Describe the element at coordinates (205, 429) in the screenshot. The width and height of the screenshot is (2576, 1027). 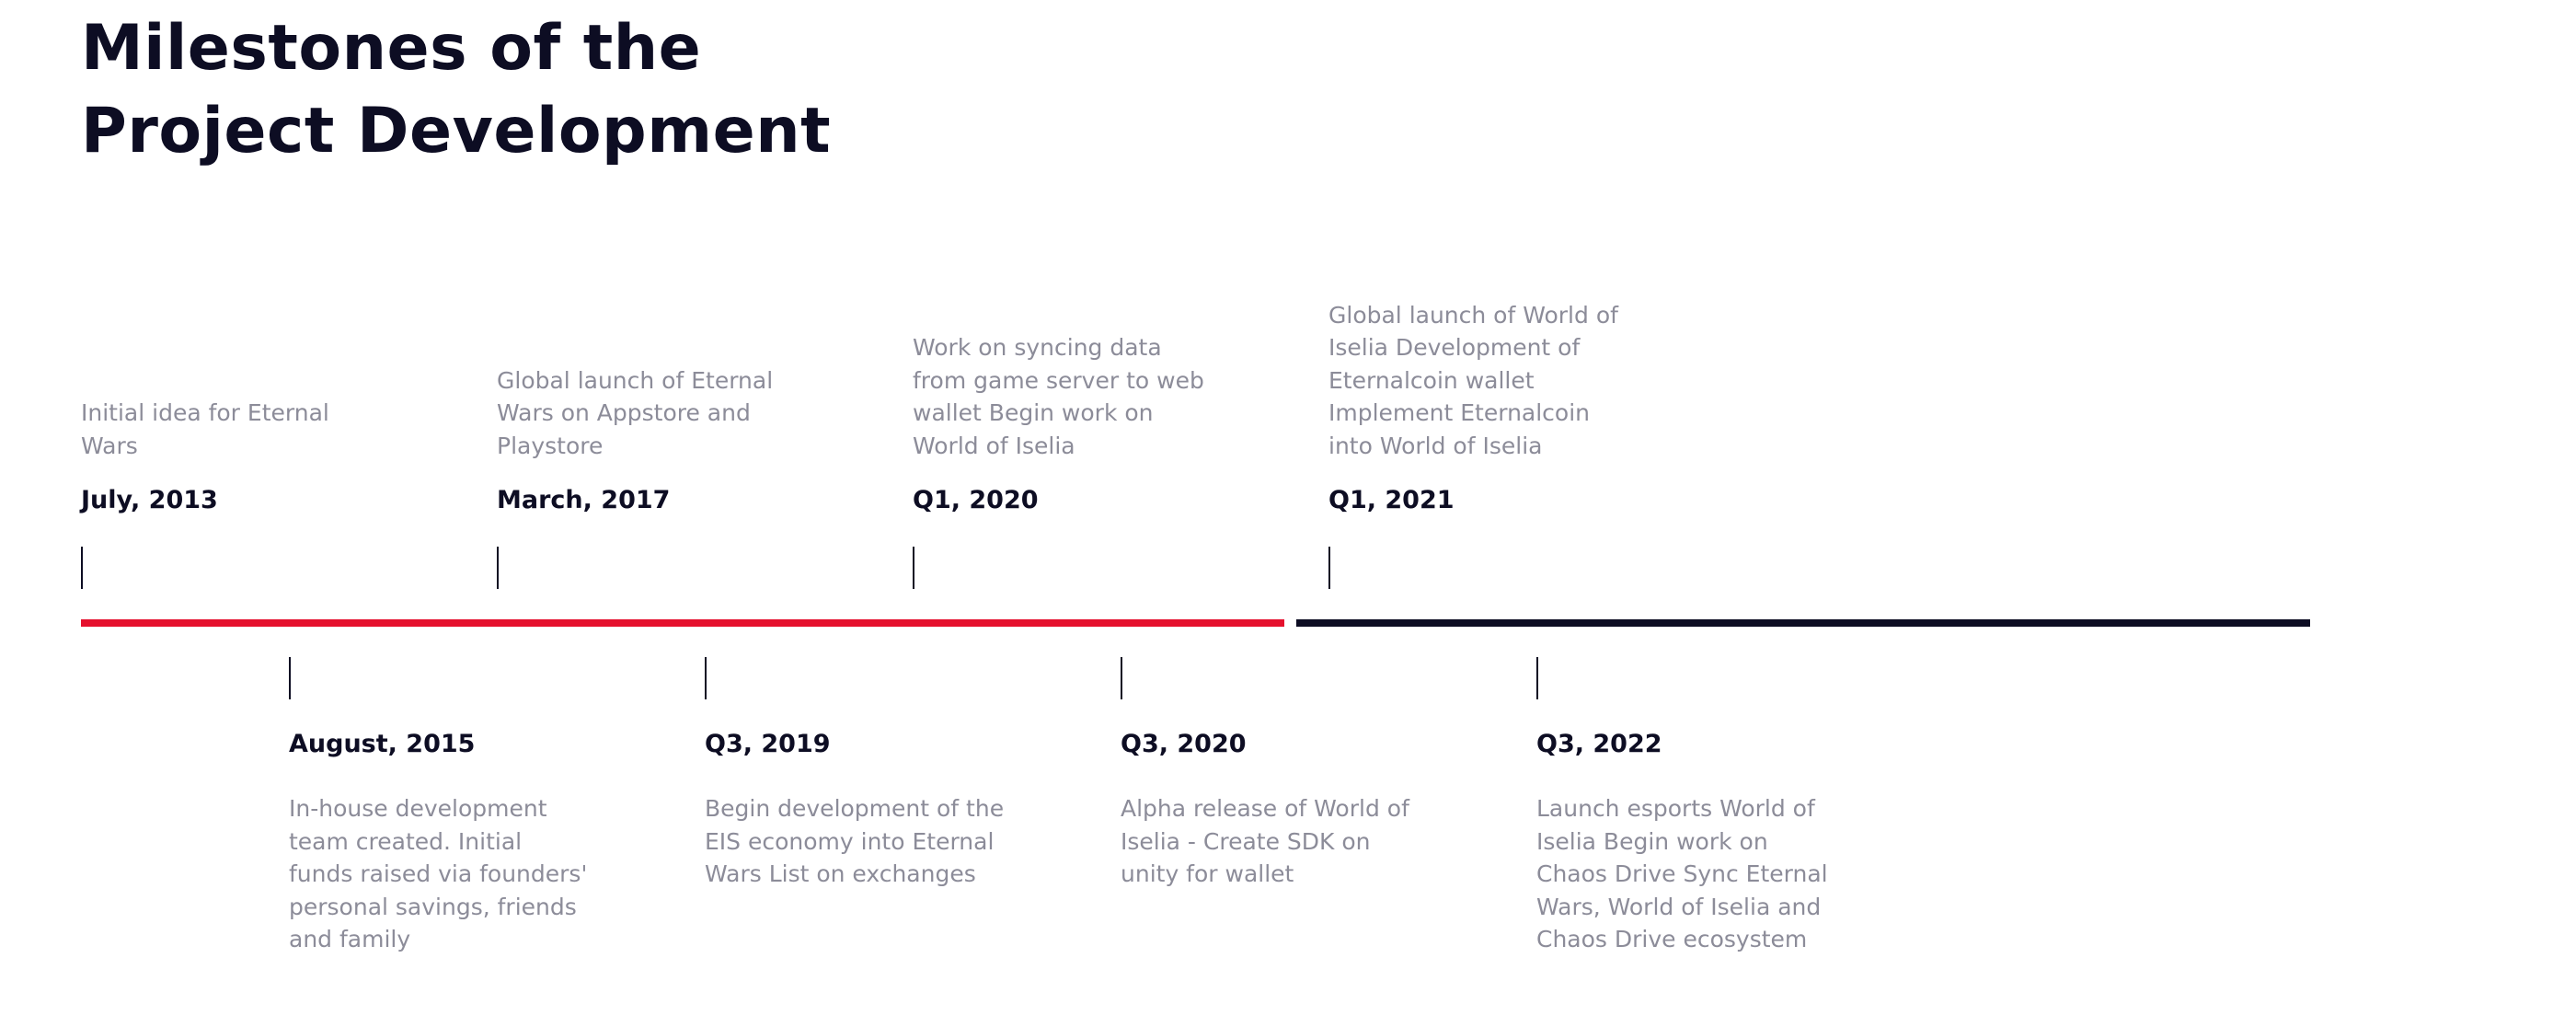
I see `milestone-description: Initial idea for Eternal Wars` at that location.